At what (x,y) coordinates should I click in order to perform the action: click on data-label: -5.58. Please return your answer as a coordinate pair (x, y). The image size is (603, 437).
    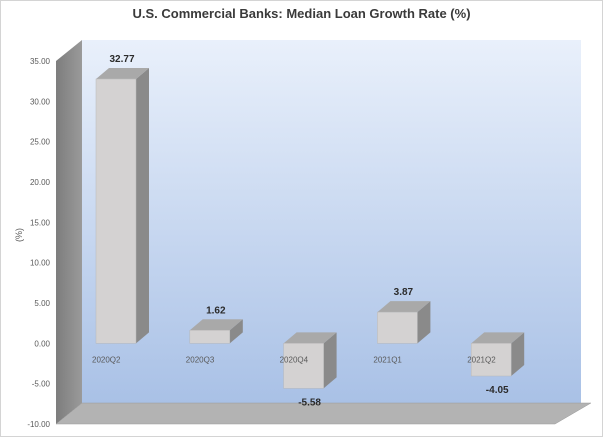
    Looking at the image, I should click on (309, 402).